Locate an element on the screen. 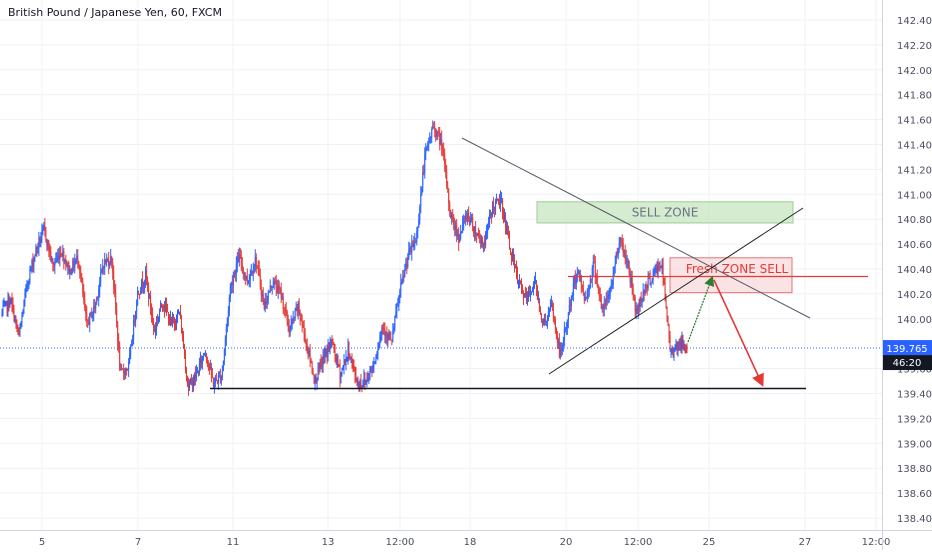  last-price-badge is located at coordinates (907, 348).